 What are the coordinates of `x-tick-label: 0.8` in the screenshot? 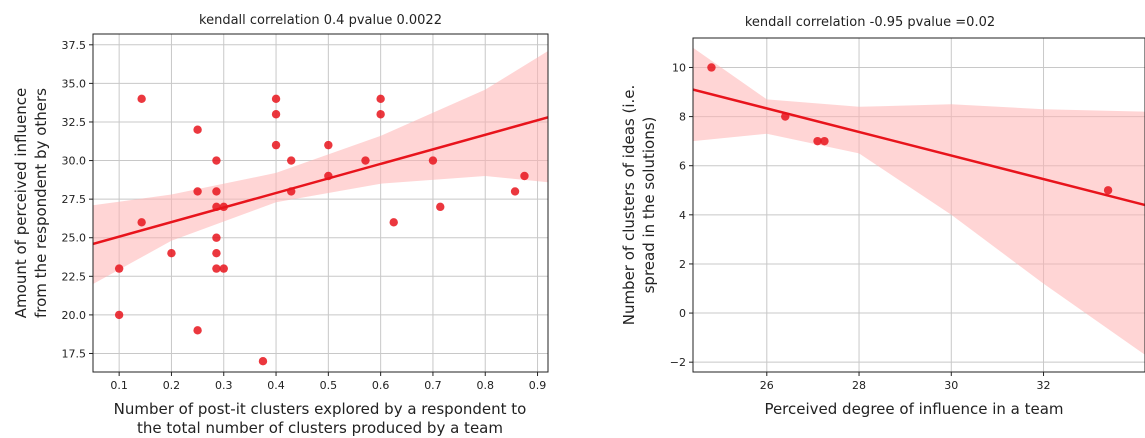 It's located at (485, 385).